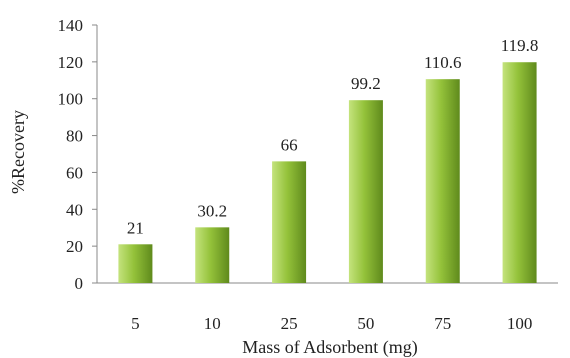  Describe the element at coordinates (135, 323) in the screenshot. I see `x-tick-label: 5` at that location.